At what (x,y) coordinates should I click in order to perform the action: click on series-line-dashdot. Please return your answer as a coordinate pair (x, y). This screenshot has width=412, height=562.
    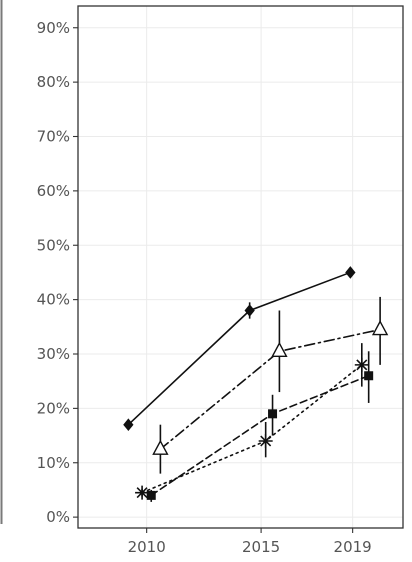
    Looking at the image, I should click on (270, 389).